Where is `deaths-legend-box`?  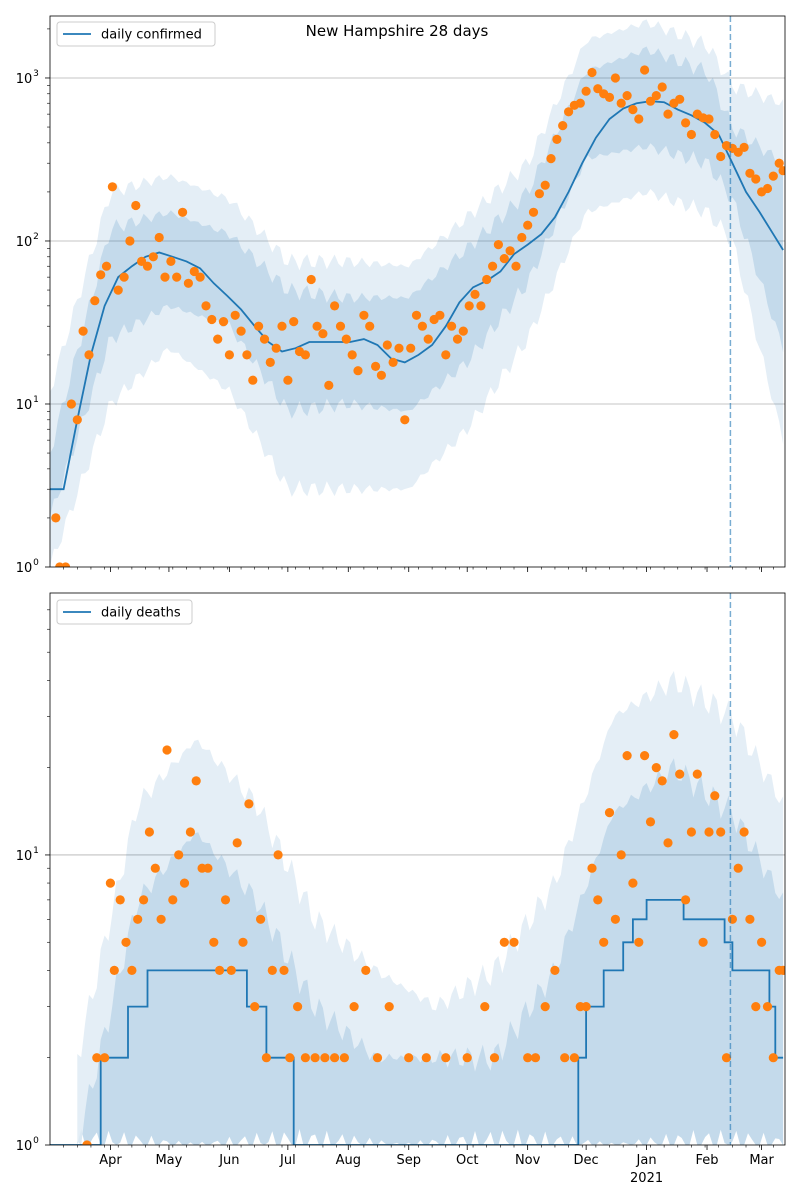 deaths-legend-box is located at coordinates (124, 612).